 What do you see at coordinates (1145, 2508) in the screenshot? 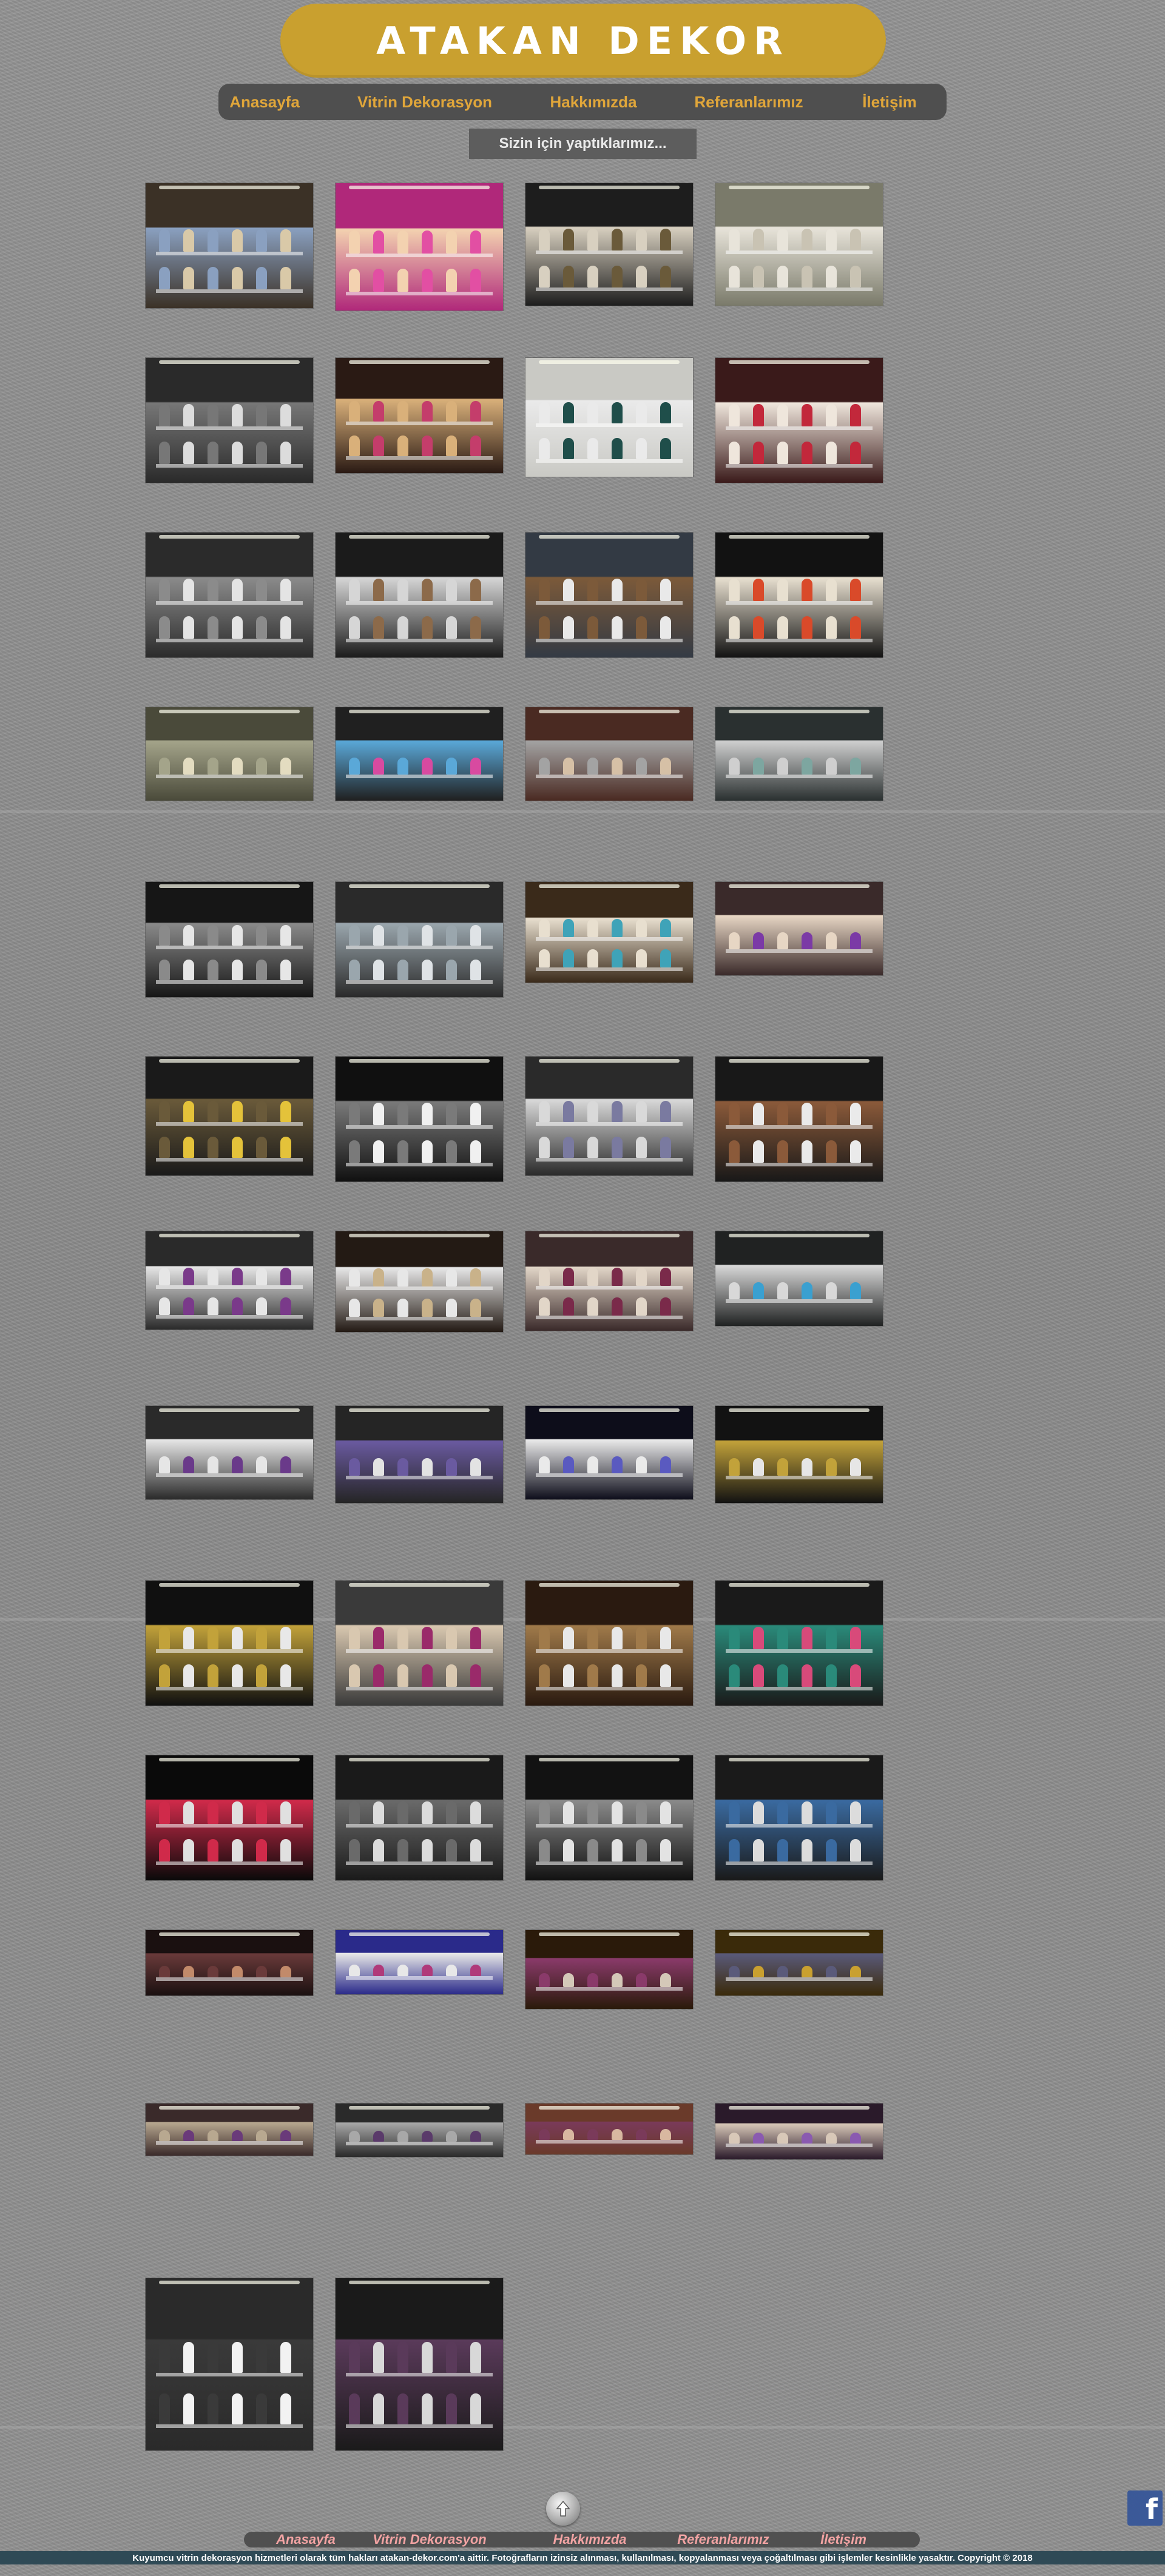
I see `facebook-icon: f` at bounding box center [1145, 2508].